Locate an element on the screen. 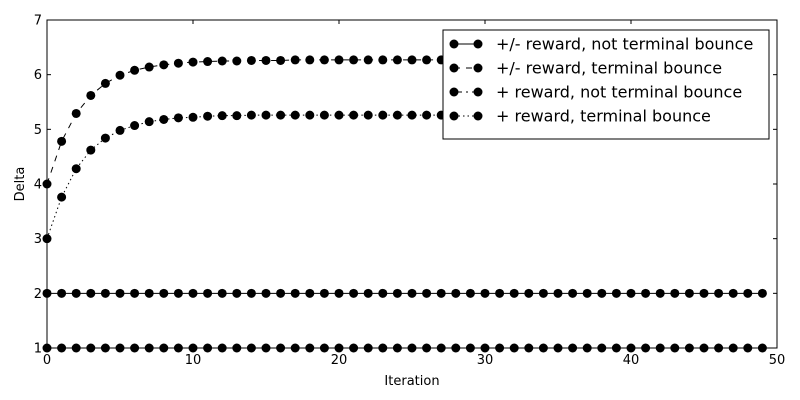 This screenshot has height=400, width=800. y-axis-label: Delta is located at coordinates (20, 184).